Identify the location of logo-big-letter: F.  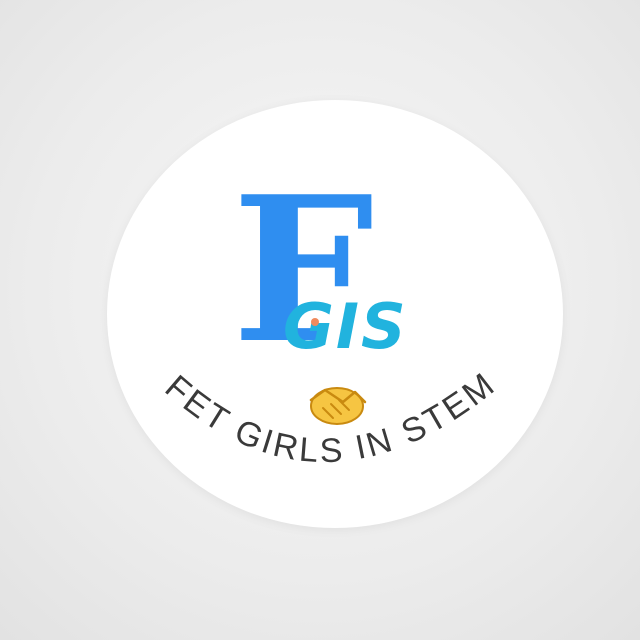
(303, 270).